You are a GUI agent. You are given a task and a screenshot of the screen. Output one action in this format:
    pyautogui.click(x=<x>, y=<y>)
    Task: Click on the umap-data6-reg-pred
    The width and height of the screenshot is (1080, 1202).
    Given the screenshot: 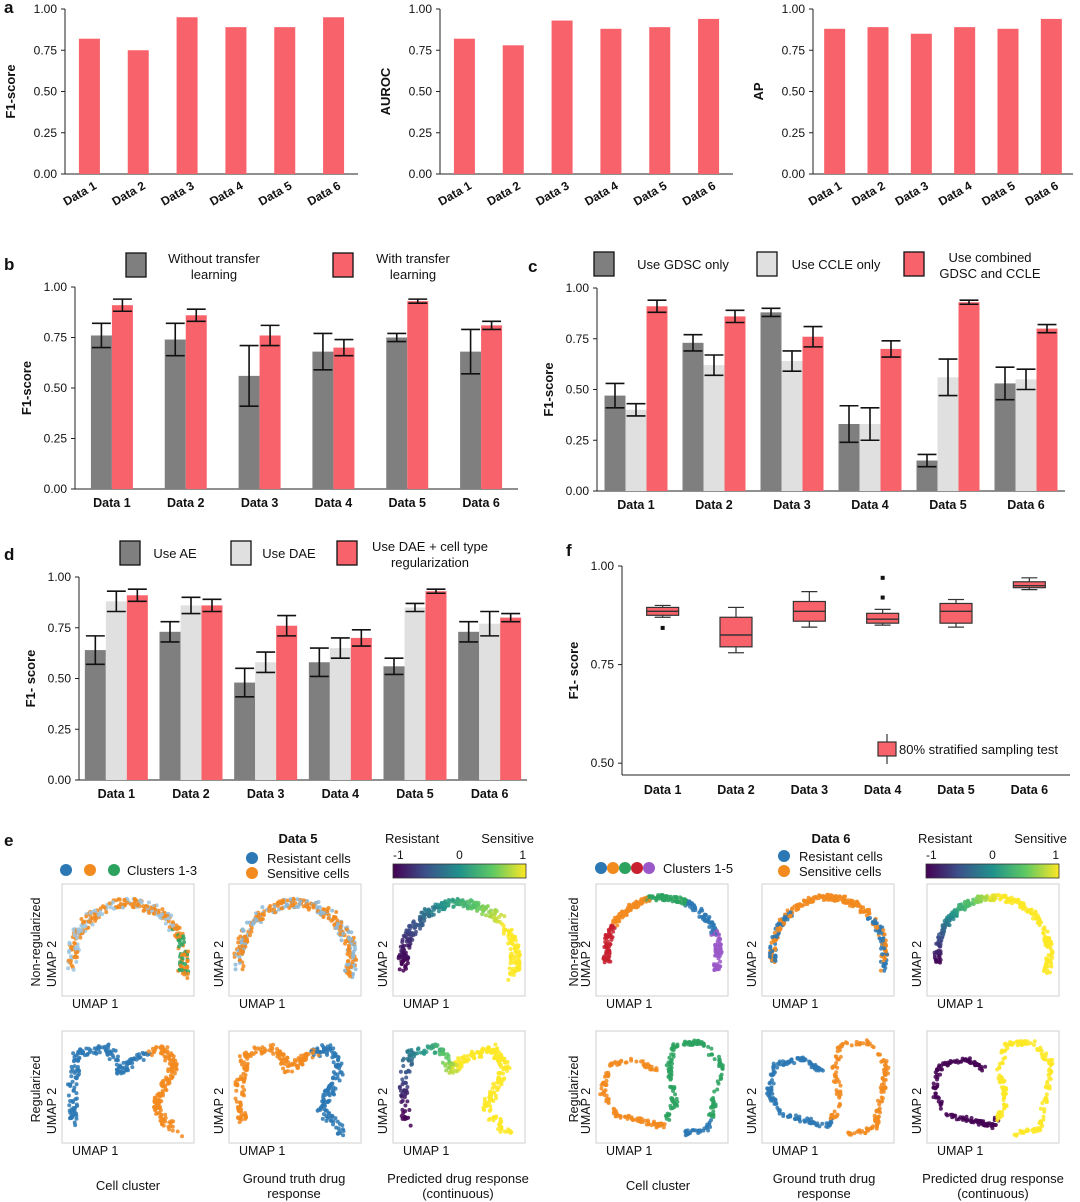 What is the action you would take?
    pyautogui.click(x=993, y=1087)
    